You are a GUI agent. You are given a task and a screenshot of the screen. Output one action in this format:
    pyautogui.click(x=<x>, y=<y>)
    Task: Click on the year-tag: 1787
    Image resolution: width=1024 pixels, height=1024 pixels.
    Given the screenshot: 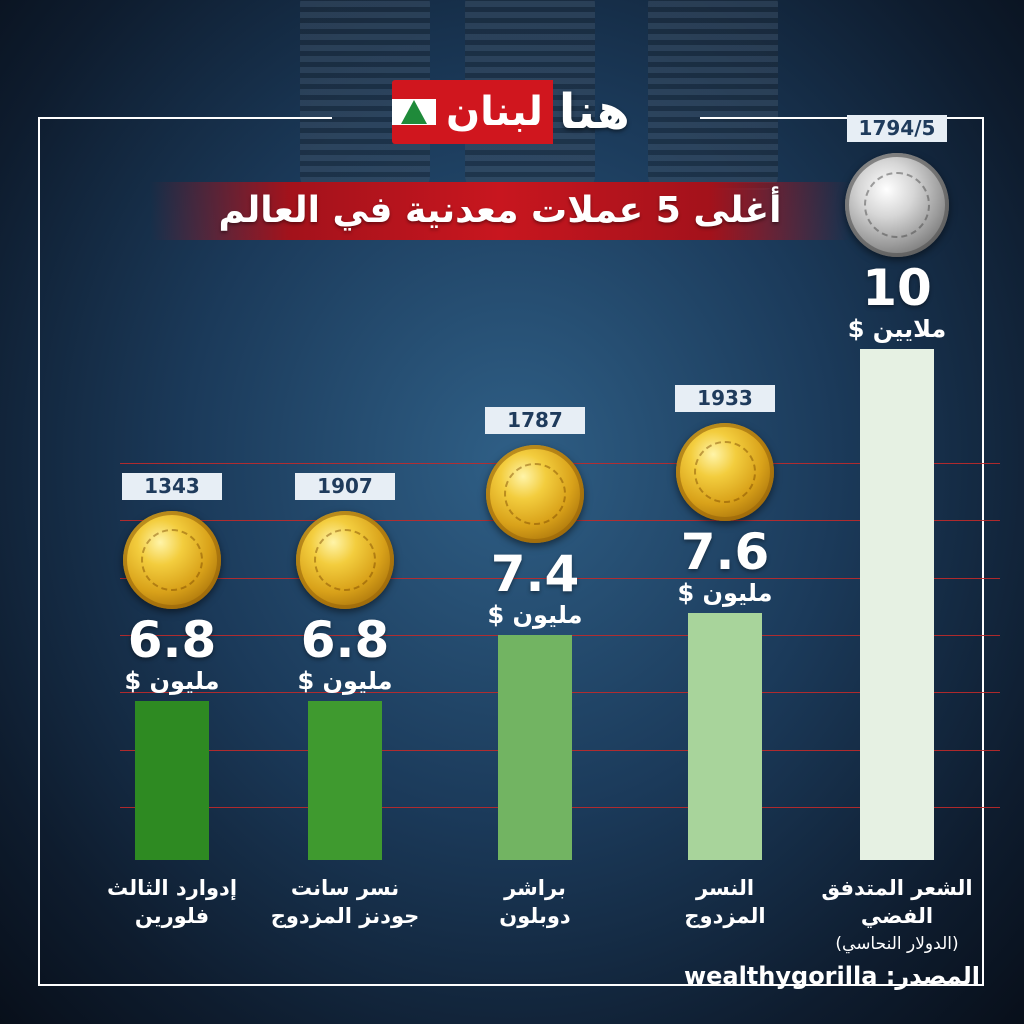 What is the action you would take?
    pyautogui.click(x=535, y=420)
    